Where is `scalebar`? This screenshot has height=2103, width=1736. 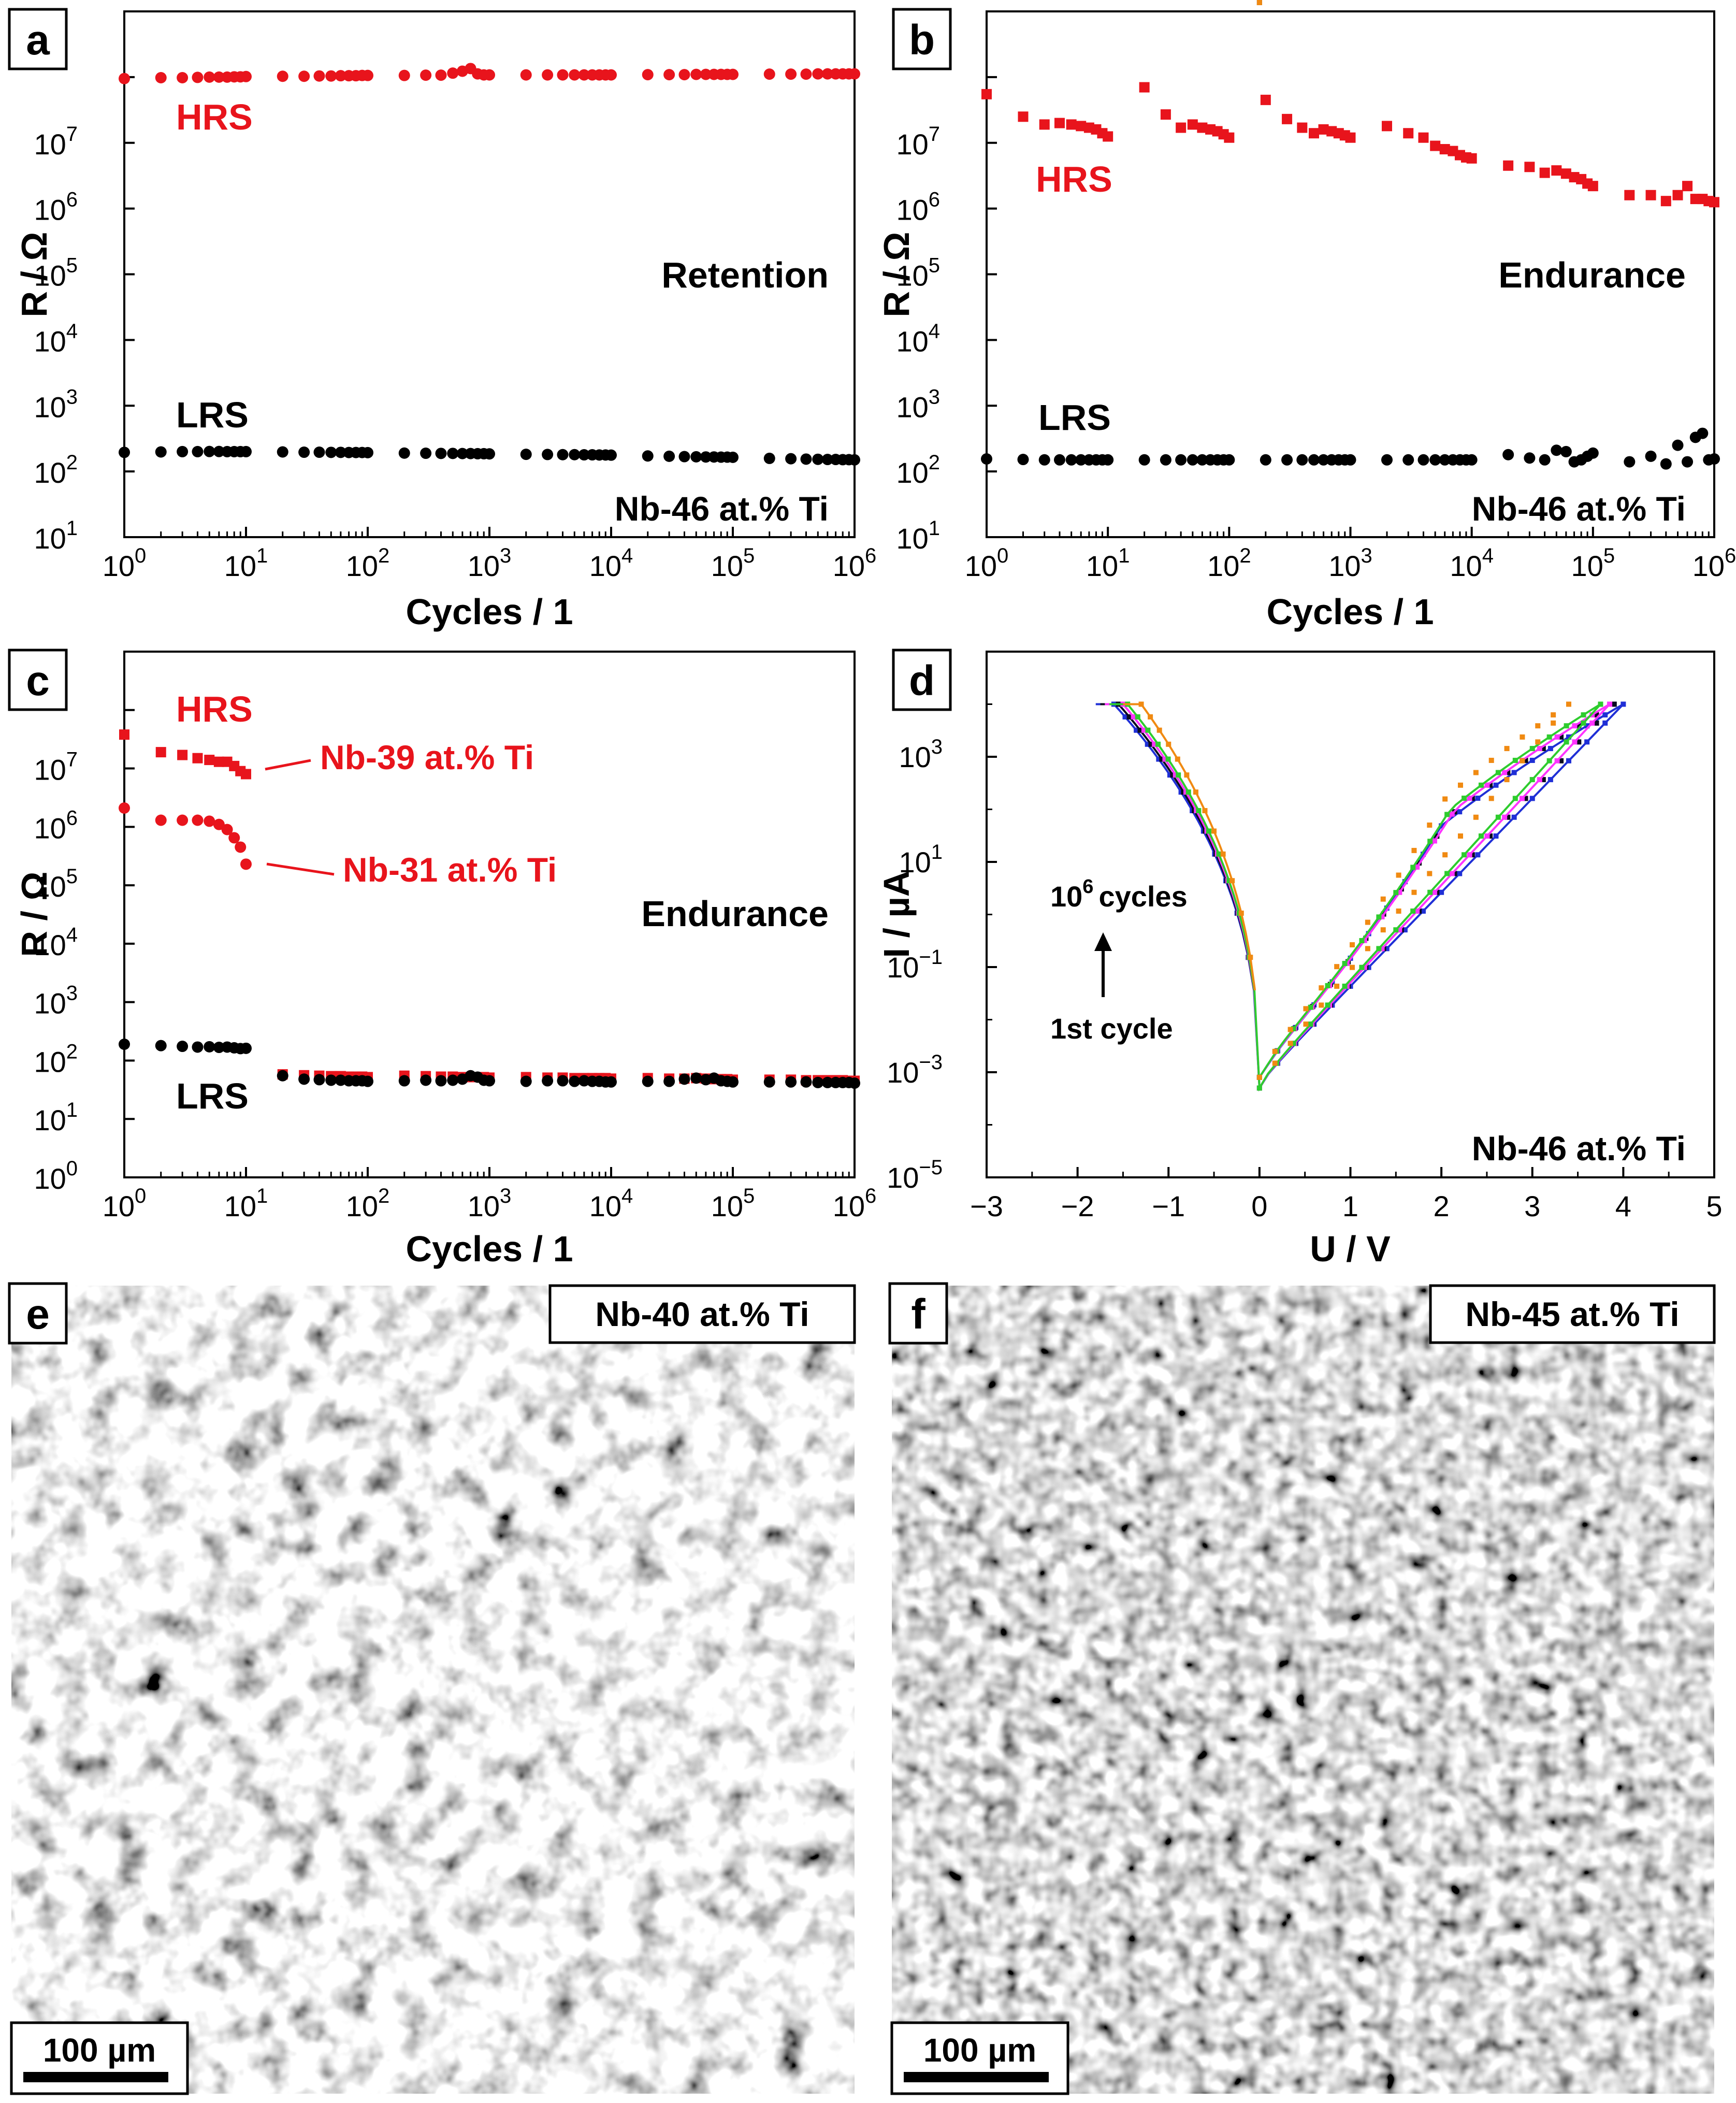
scalebar is located at coordinates (976, 2077).